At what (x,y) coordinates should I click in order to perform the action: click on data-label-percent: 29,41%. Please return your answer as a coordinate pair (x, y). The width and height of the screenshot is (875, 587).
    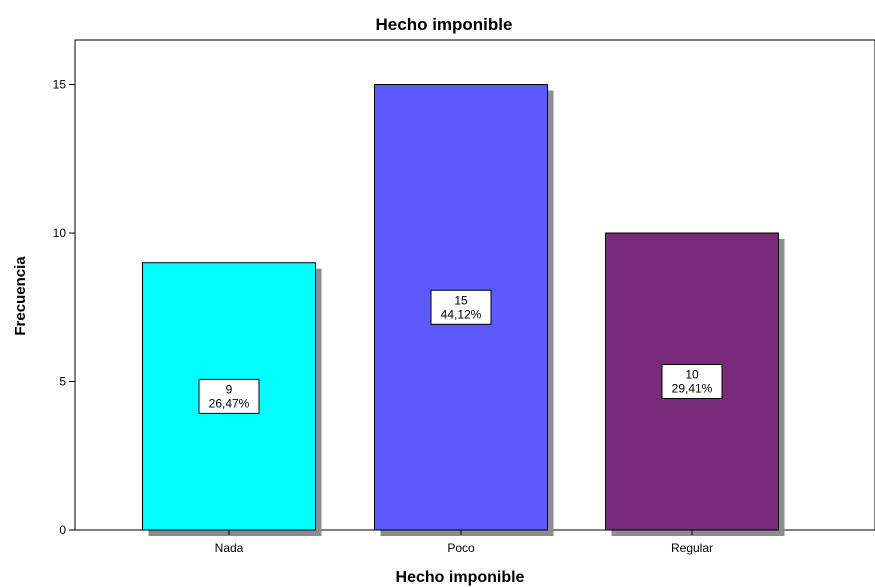
    Looking at the image, I should click on (692, 389).